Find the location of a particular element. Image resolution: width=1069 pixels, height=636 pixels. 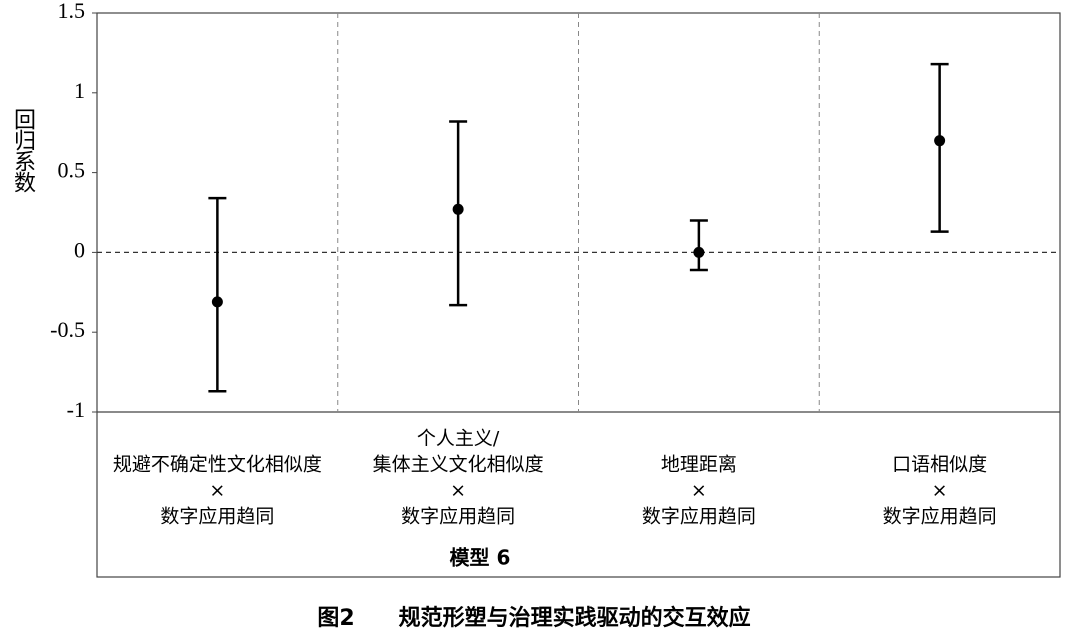

x-tick-label: 口语相似度 is located at coordinates (939, 465).